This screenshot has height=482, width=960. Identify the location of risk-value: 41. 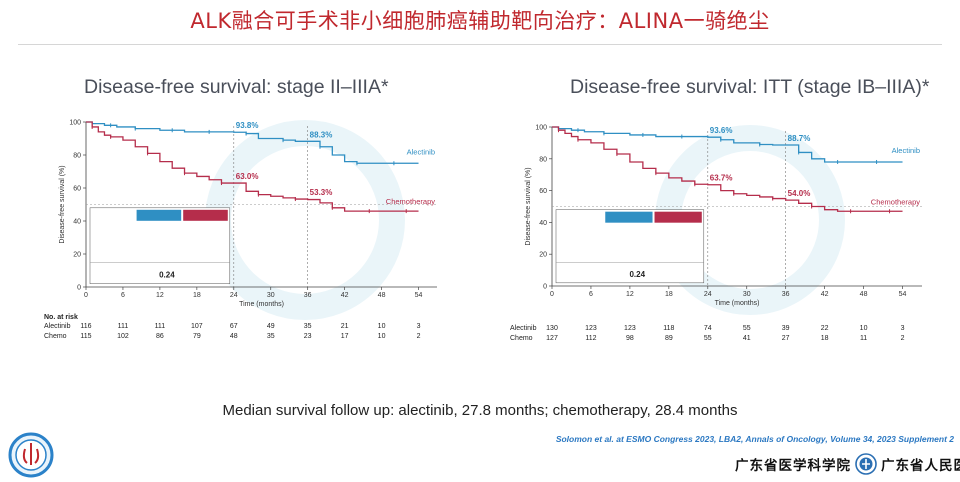
(747, 338).